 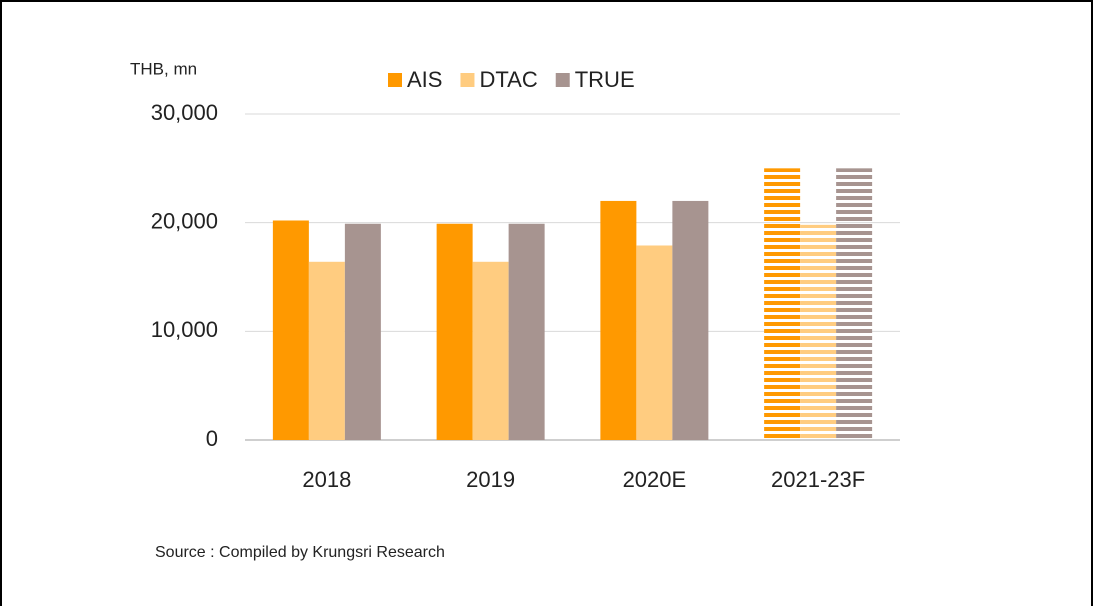 I want to click on legend-label: AIS, so click(x=424, y=79).